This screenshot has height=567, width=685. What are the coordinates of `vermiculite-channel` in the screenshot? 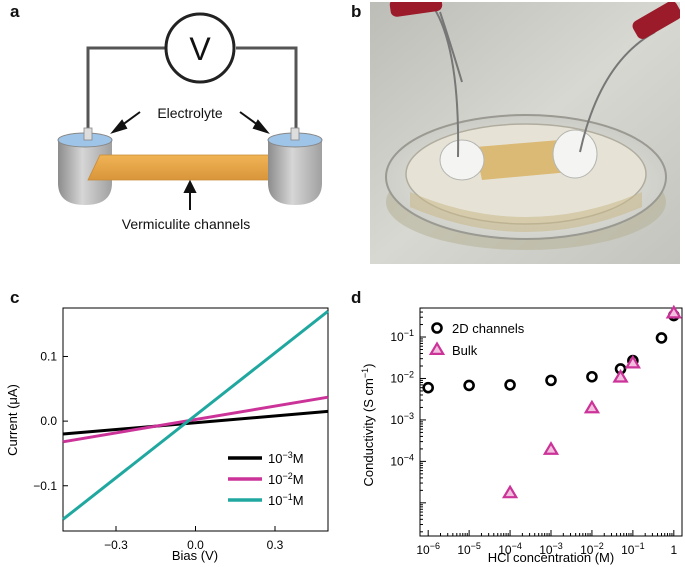 It's located at (185, 167).